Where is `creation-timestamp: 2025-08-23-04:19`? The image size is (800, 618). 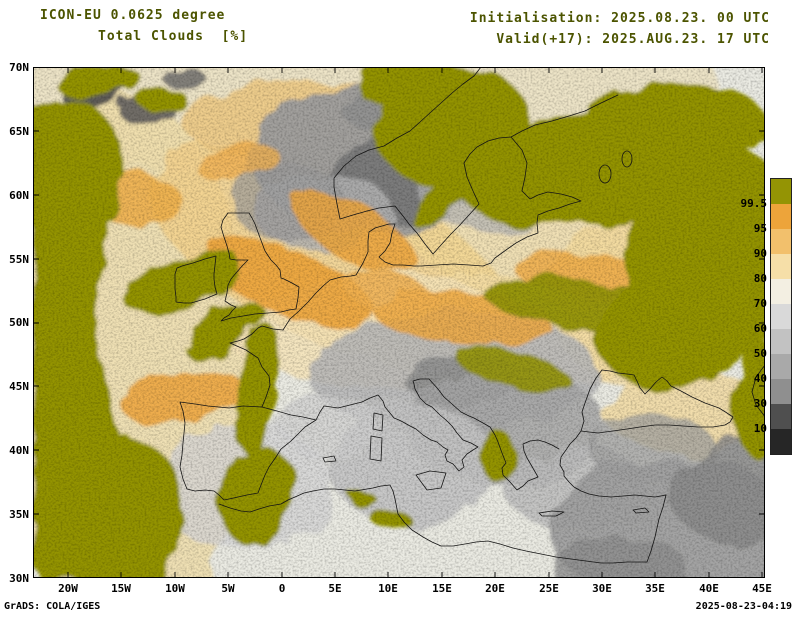 creation-timestamp: 2025-08-23-04:19 is located at coordinates (743, 606).